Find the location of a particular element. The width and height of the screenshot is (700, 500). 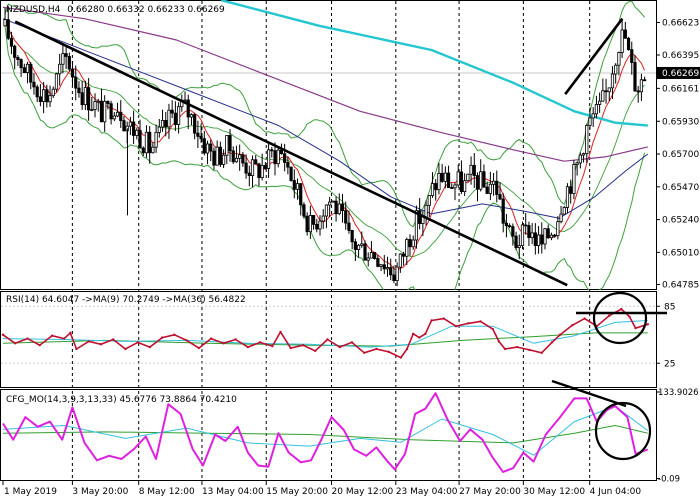

cfg-tick-label: -0.09 is located at coordinates (669, 479).